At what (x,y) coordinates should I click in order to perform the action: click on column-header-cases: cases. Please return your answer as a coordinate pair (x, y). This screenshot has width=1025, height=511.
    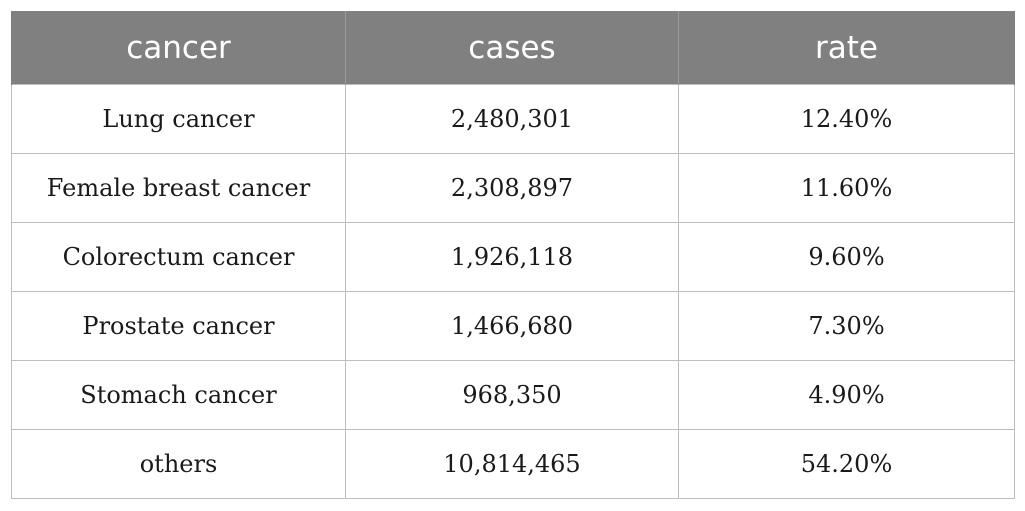
    Looking at the image, I should click on (512, 48).